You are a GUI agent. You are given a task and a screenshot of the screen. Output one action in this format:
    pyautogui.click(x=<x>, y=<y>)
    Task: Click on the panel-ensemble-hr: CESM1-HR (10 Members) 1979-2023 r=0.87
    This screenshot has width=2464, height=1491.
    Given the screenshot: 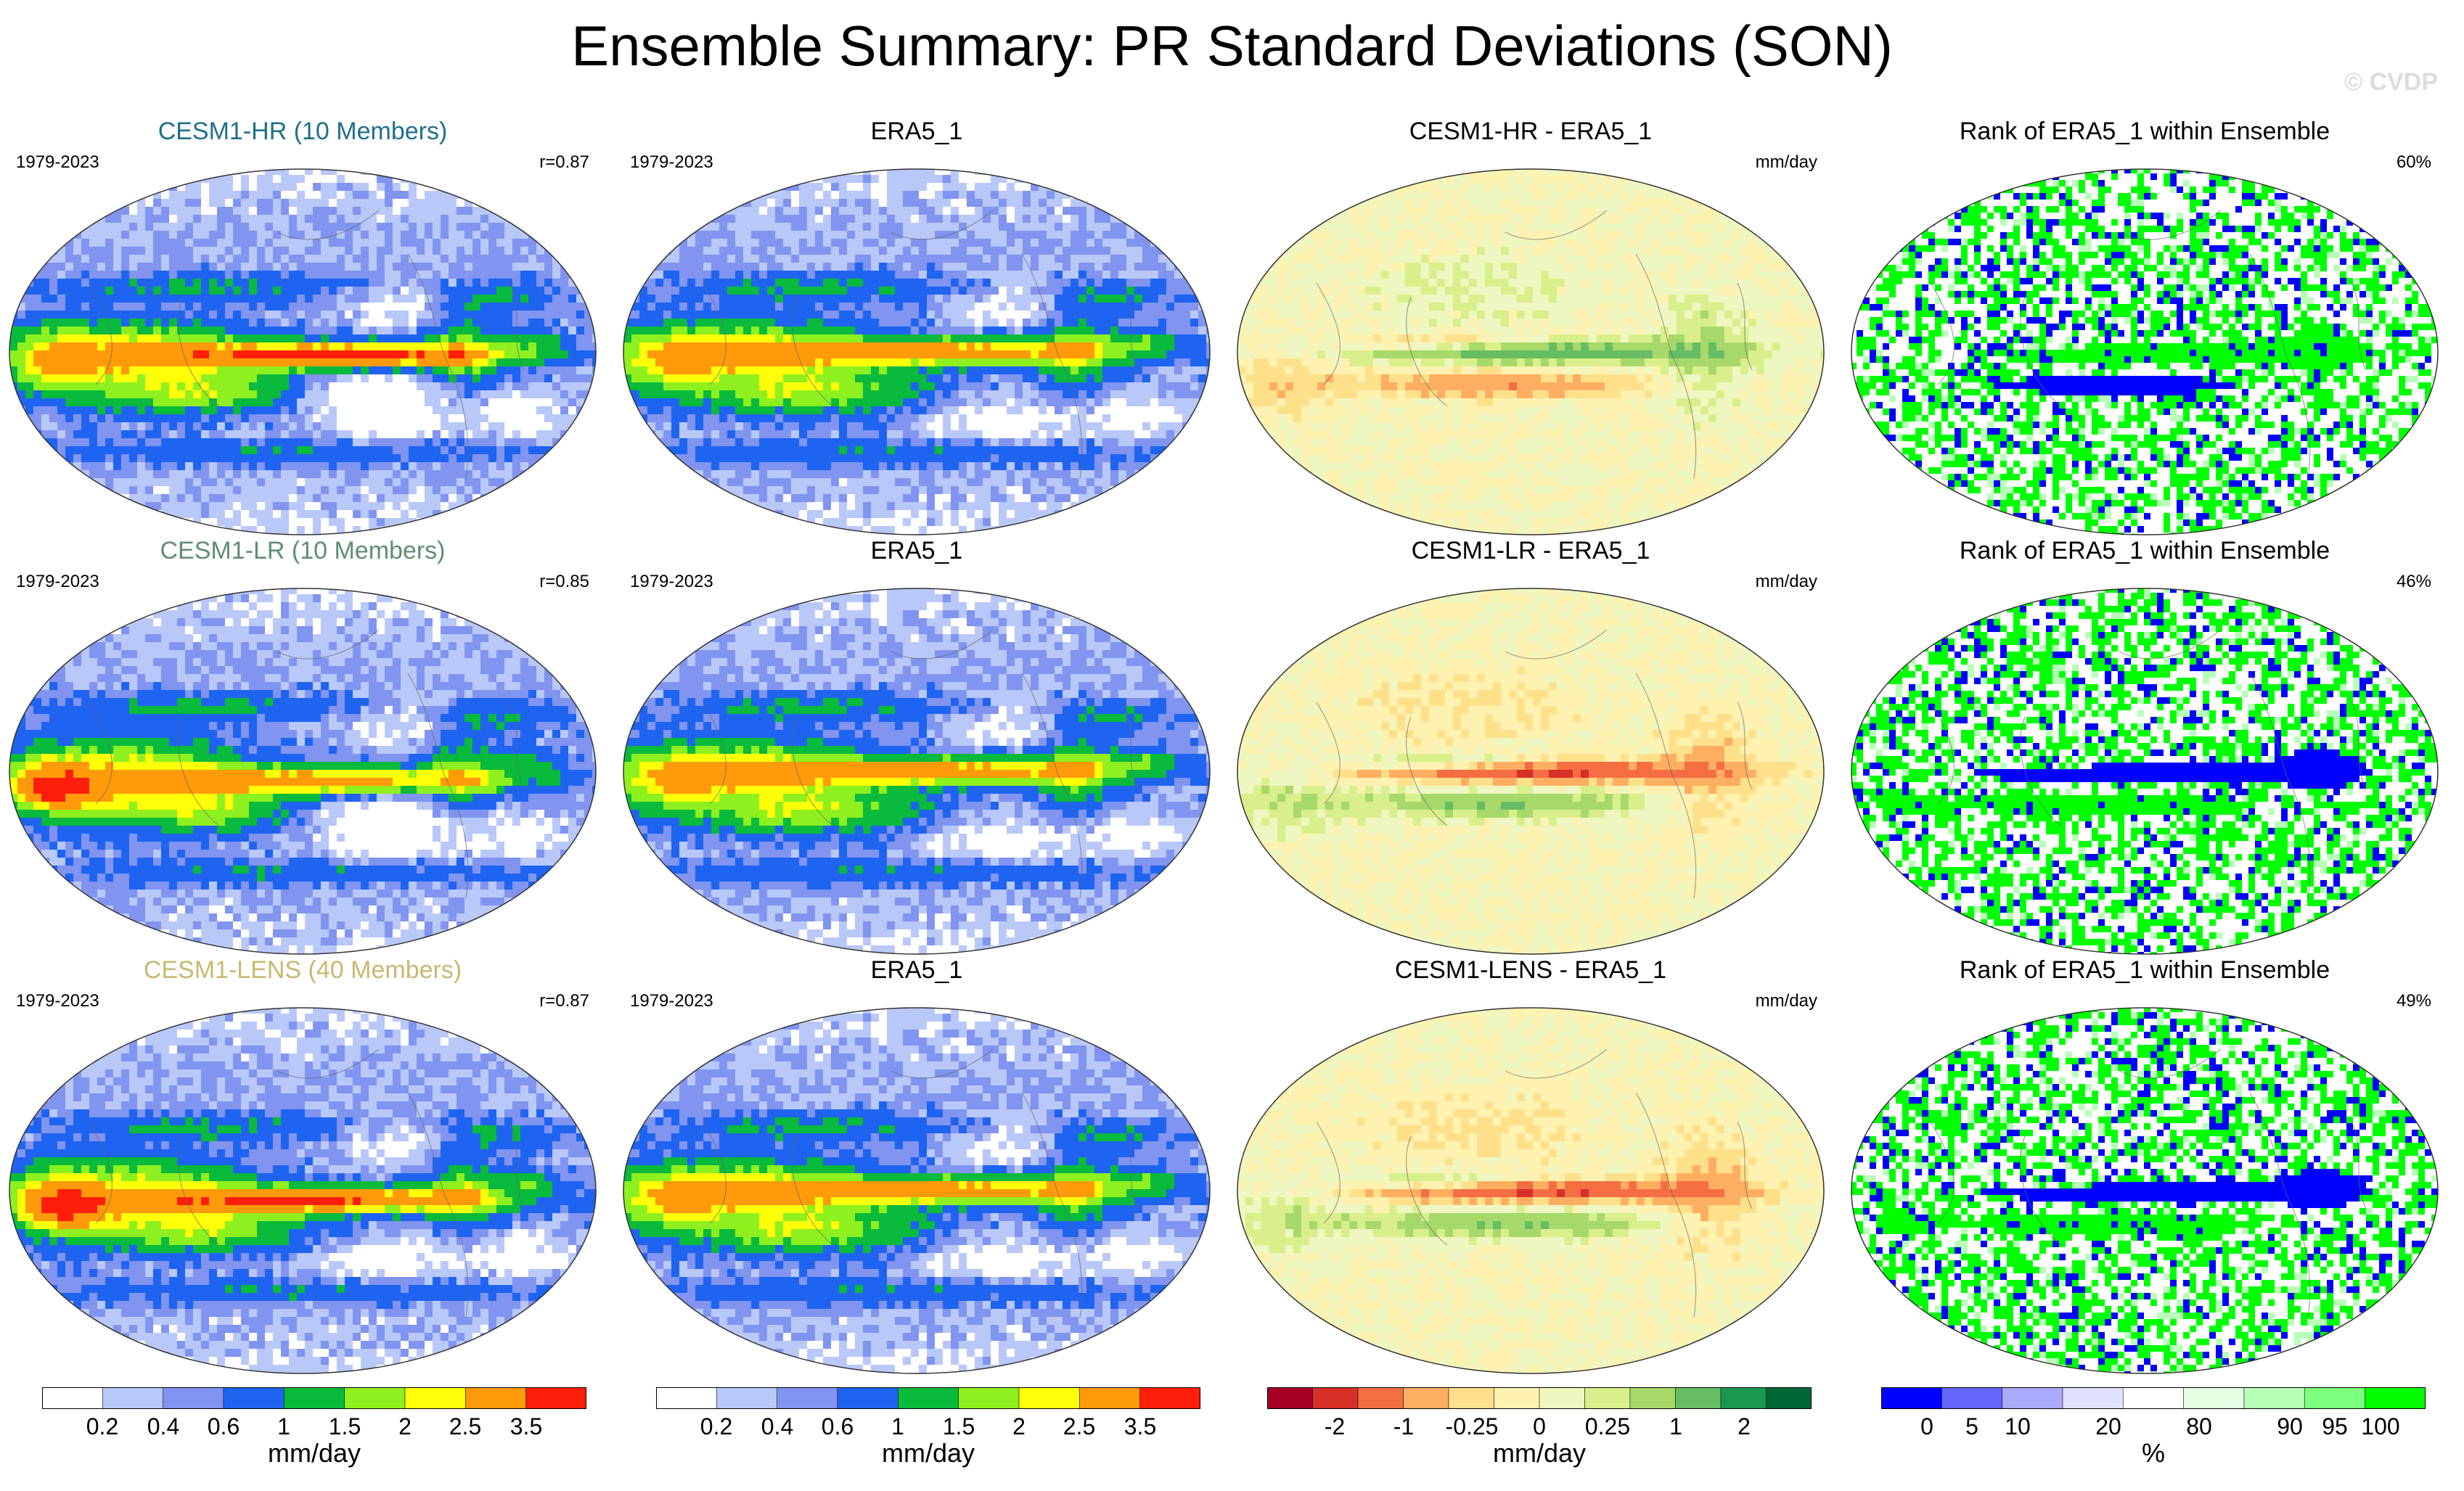 What is the action you would take?
    pyautogui.click(x=302, y=328)
    